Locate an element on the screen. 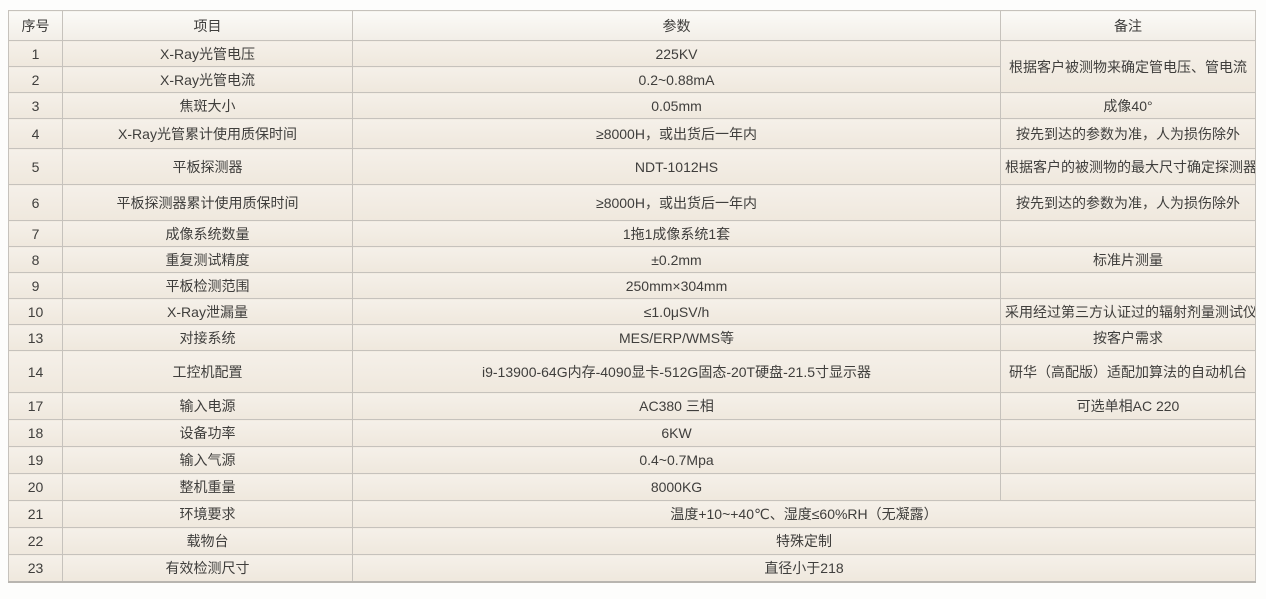 The width and height of the screenshot is (1266, 599). table-row: 2 X-Ray光管电流 0.2~0.88mA is located at coordinates (632, 79).